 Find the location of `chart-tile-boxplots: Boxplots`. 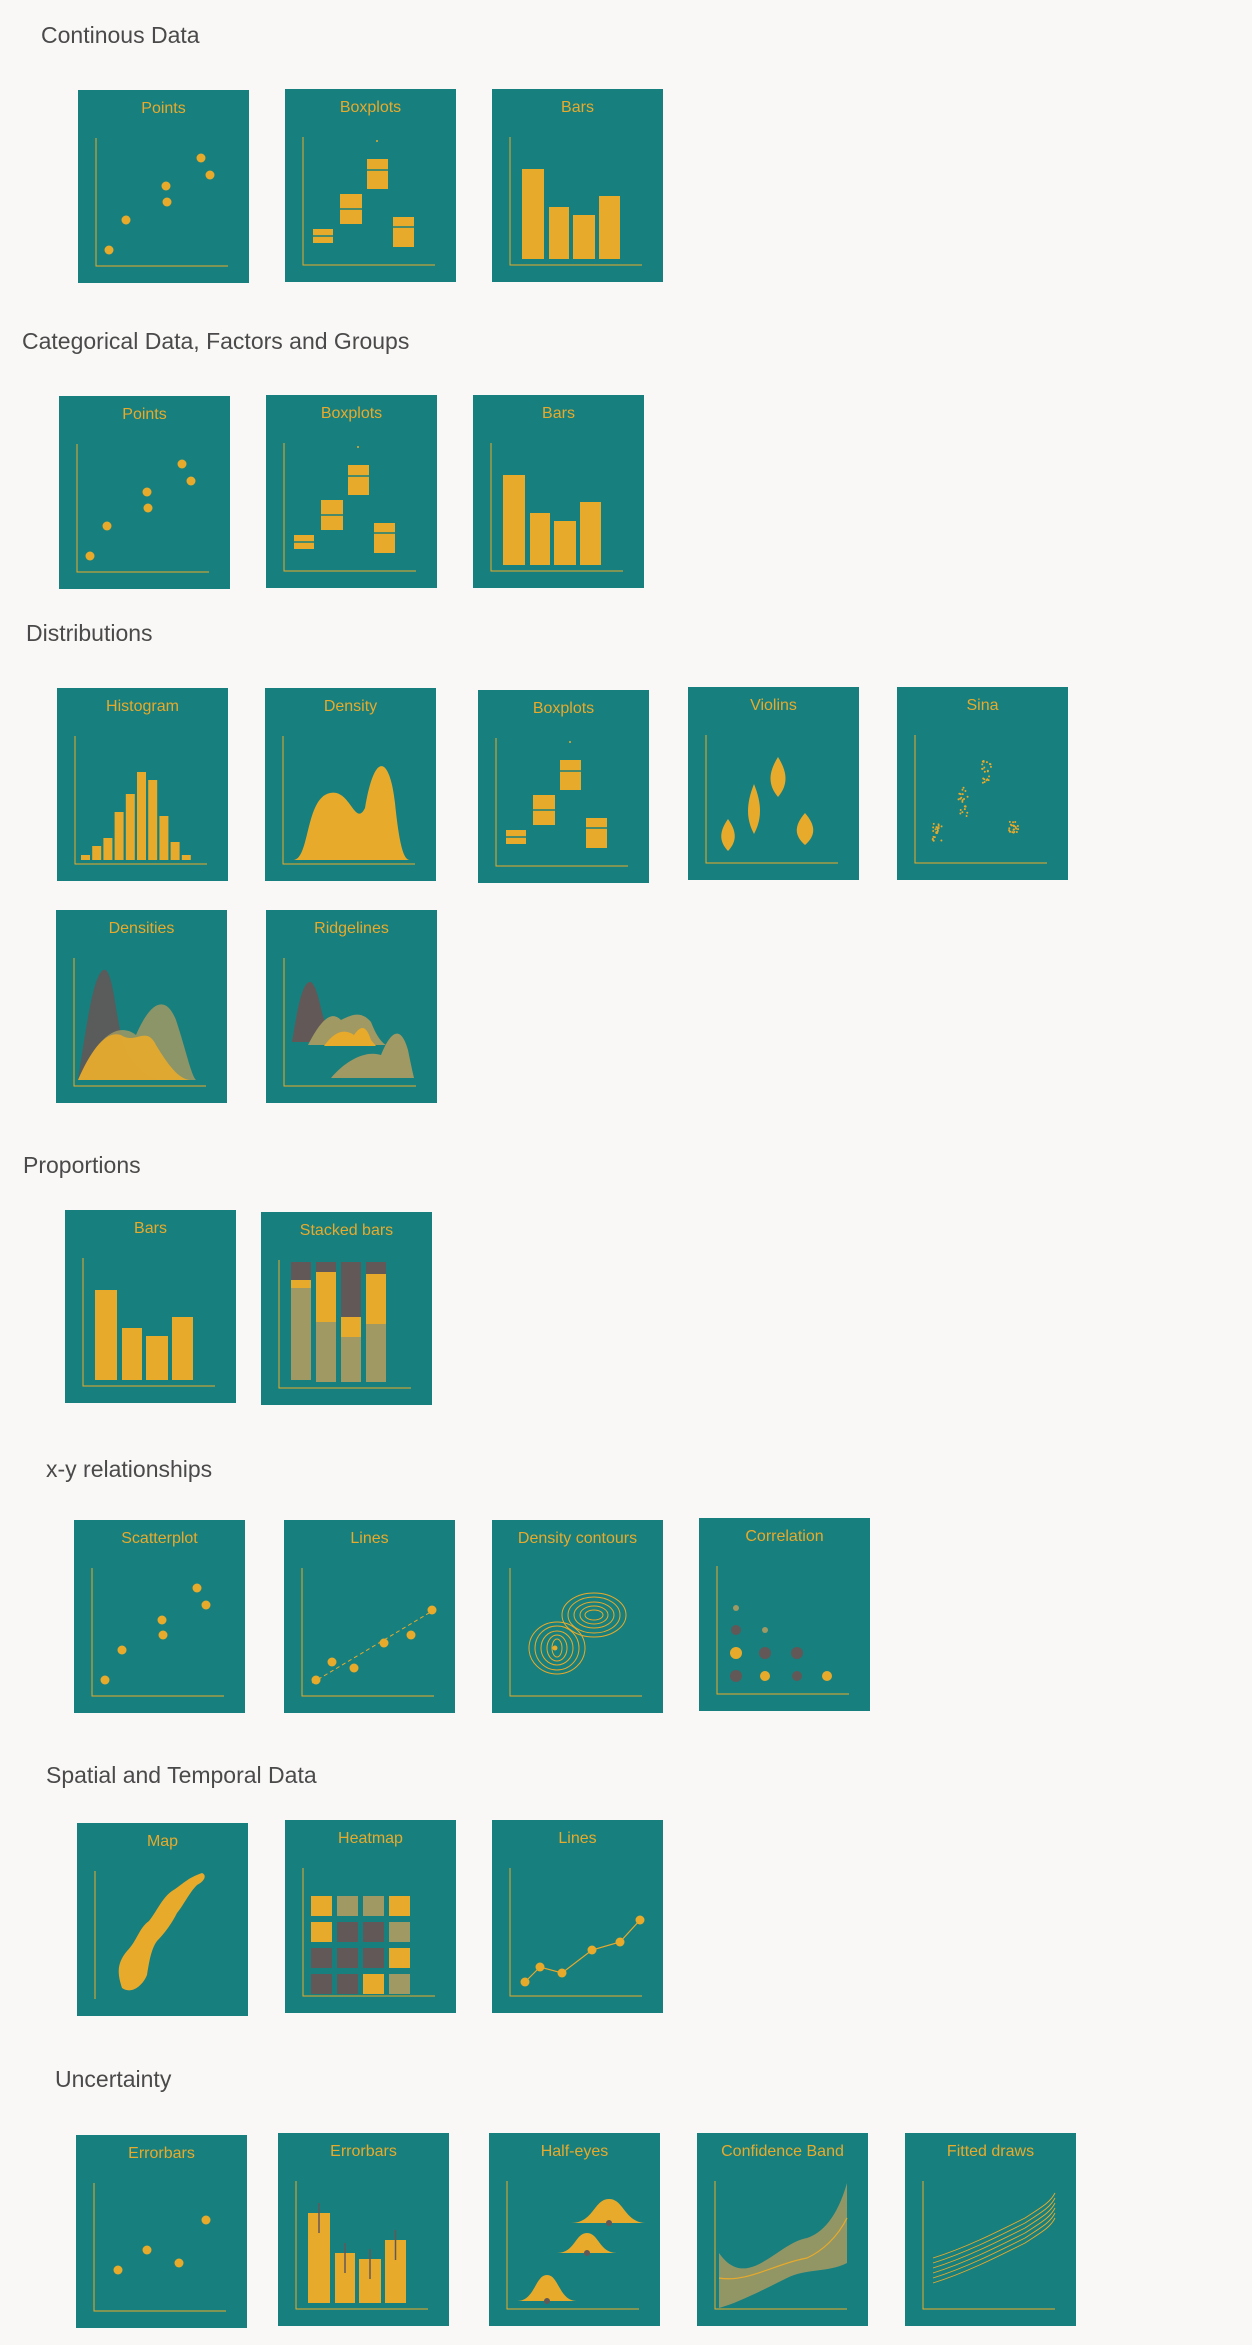

chart-tile-boxplots: Boxplots is located at coordinates (351, 491).